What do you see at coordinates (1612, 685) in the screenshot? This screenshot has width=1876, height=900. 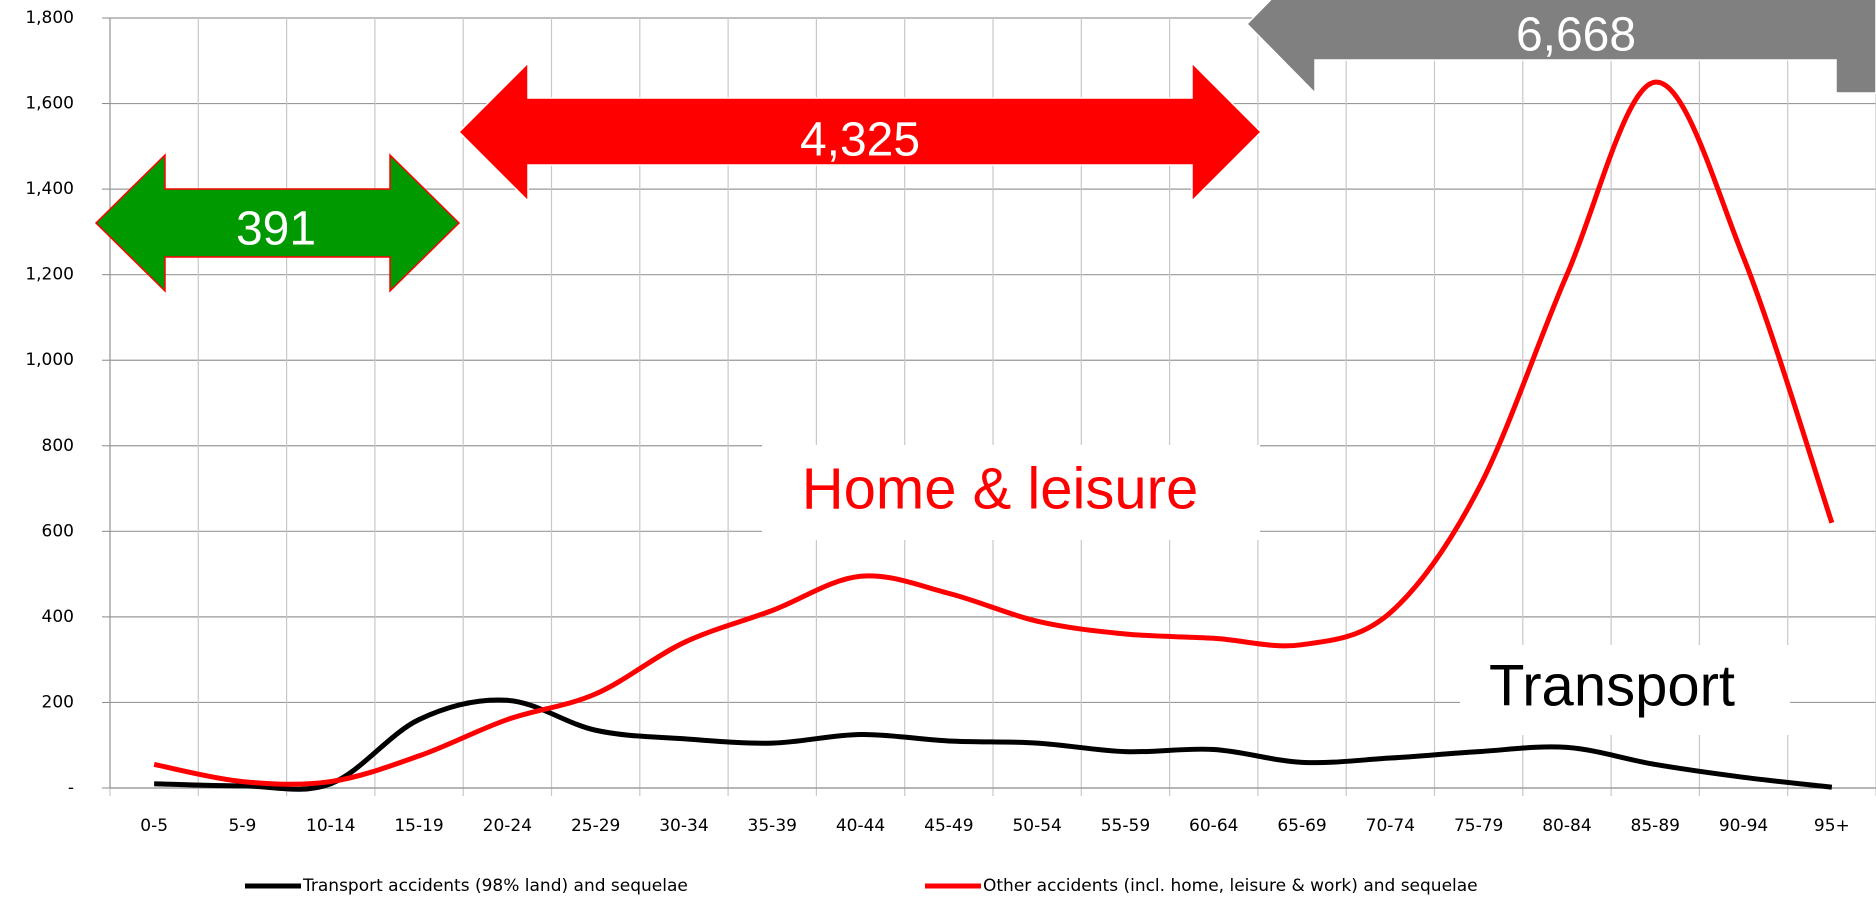 I see `annotation-label: Transport` at bounding box center [1612, 685].